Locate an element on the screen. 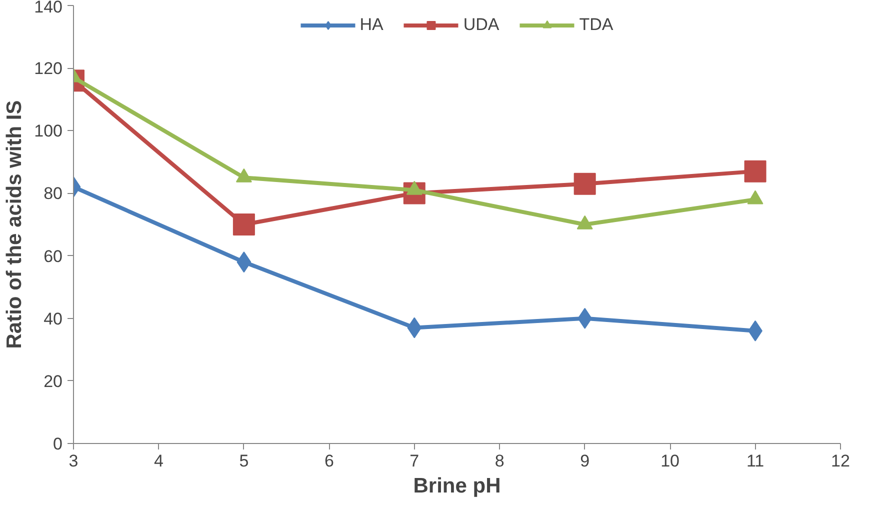 The image size is (878, 510). x-tick-label: 11 is located at coordinates (755, 461).